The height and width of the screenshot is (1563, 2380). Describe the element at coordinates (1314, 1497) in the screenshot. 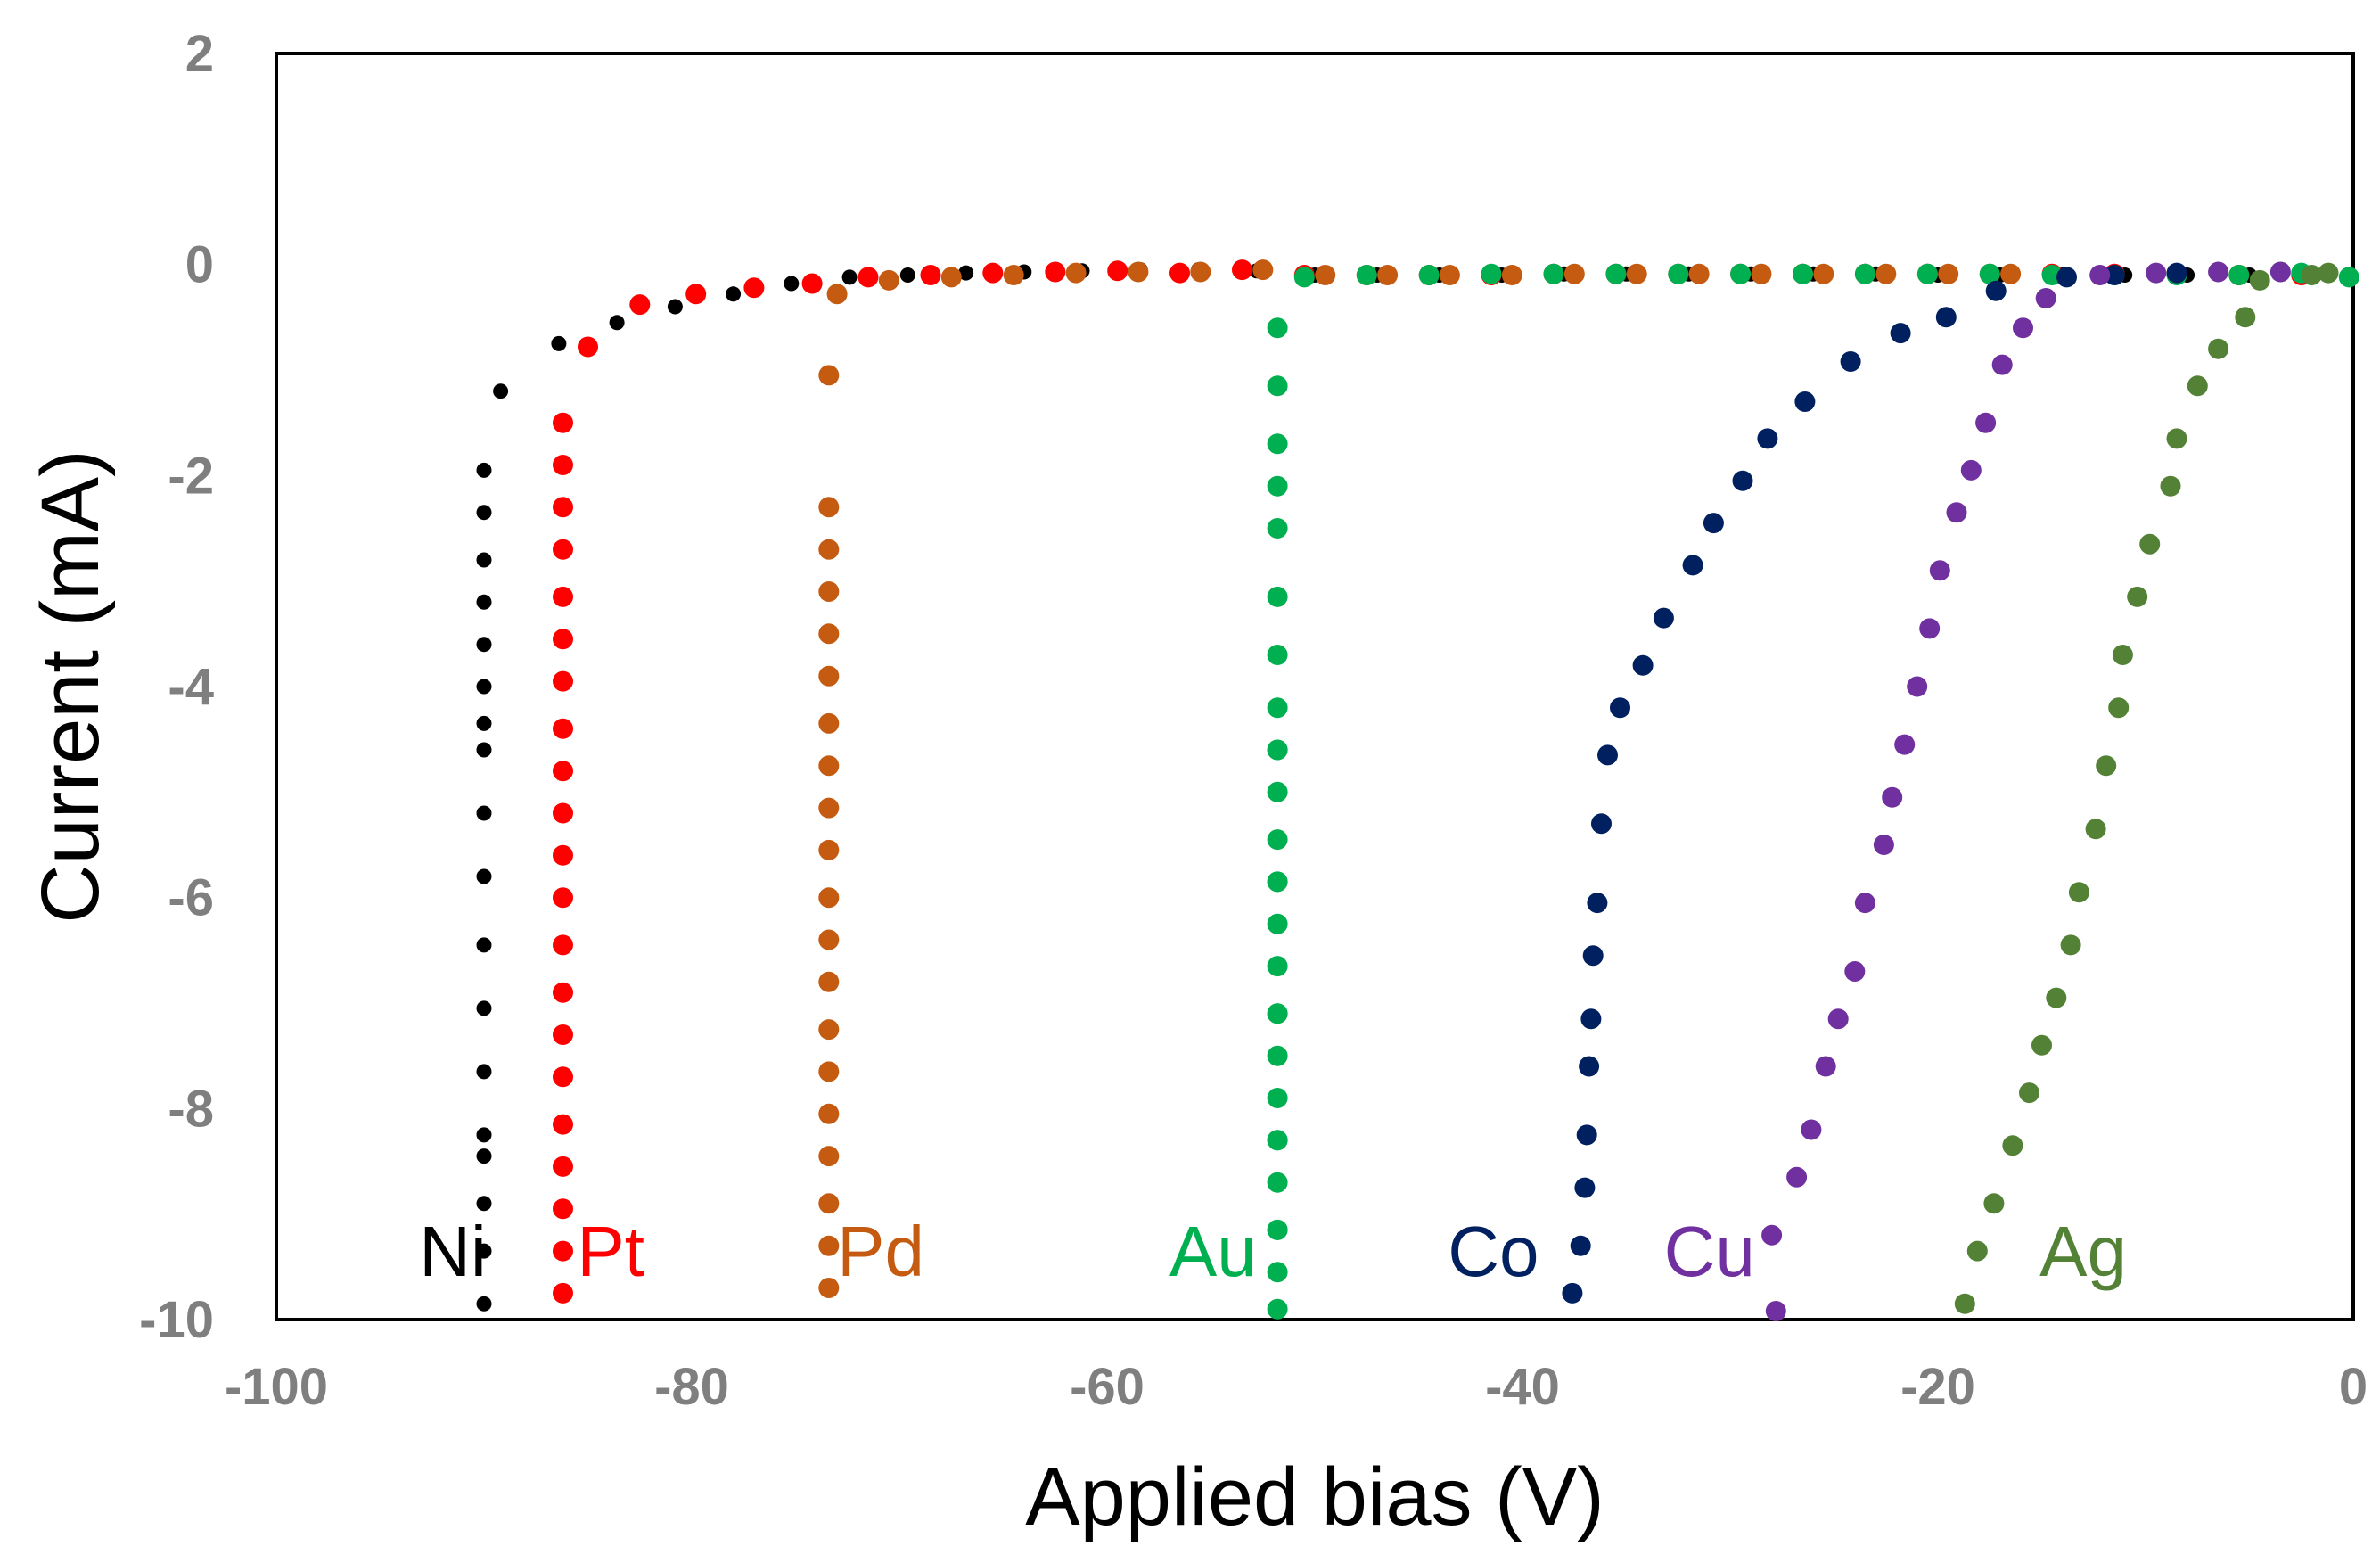

I see `x-axis-title: Applied bias (V)` at that location.